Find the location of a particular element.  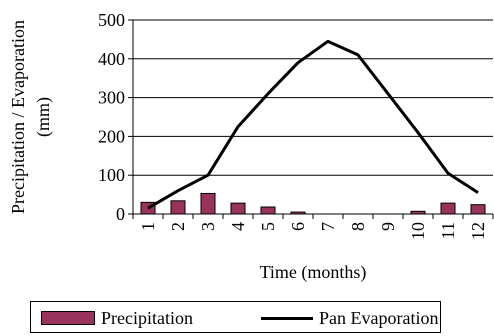

y-tick-label: 500 is located at coordinates (111, 20).